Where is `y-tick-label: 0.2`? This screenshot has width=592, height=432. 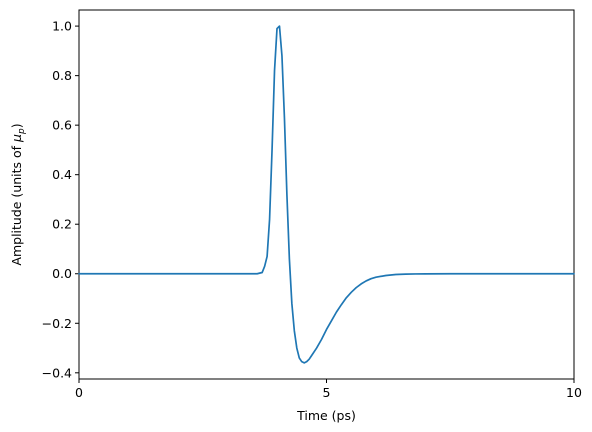 y-tick-label: 0.2 is located at coordinates (62, 224).